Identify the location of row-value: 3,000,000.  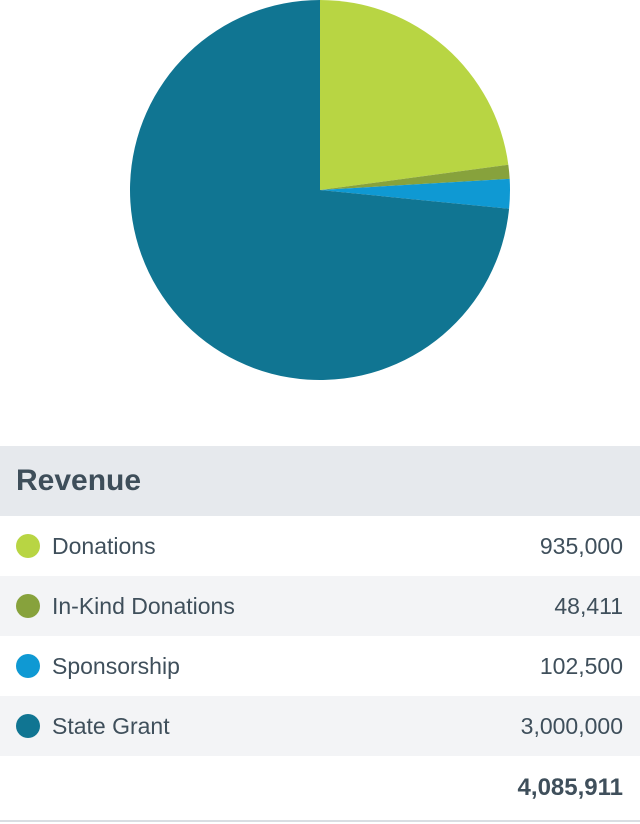
(571, 725).